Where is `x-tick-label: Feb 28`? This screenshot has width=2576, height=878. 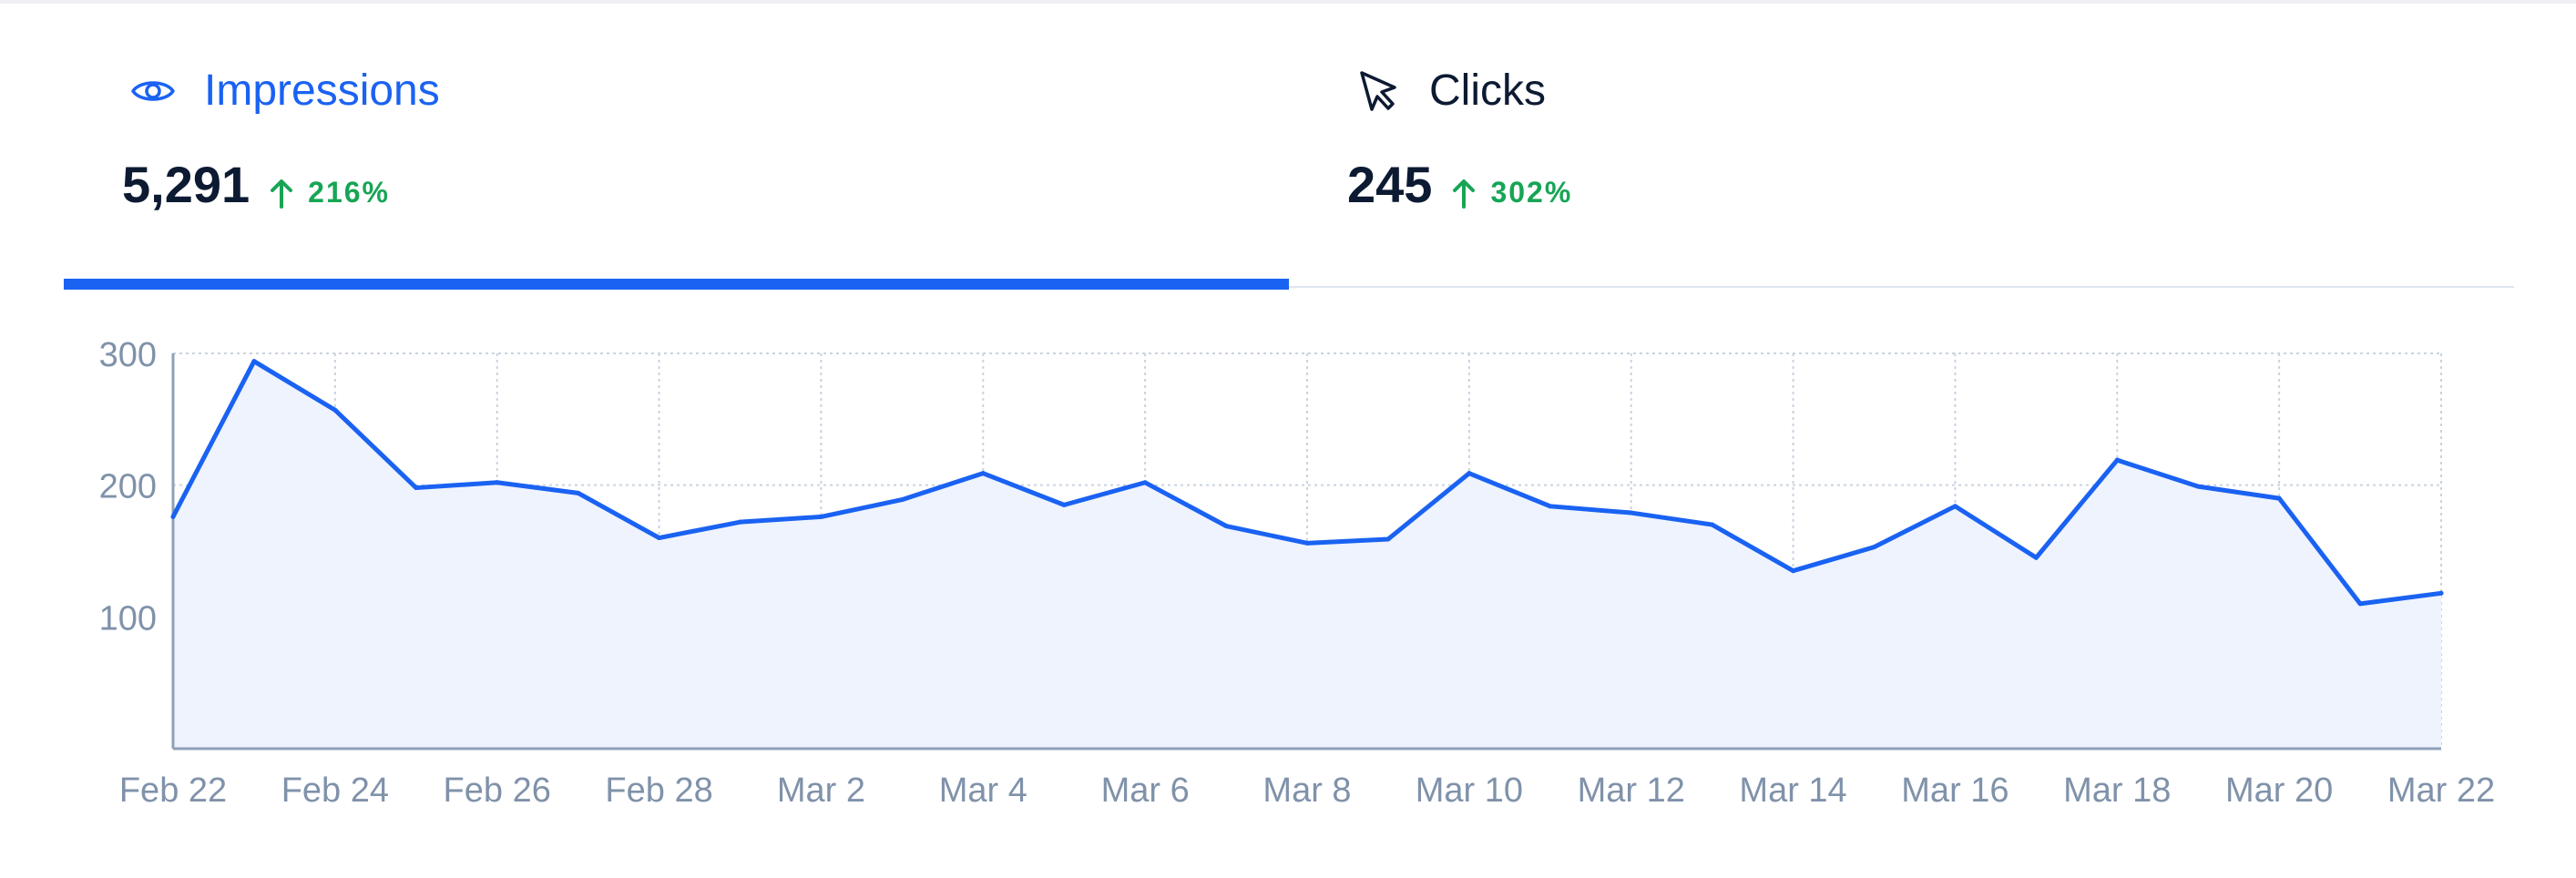
x-tick-label: Feb 28 is located at coordinates (658, 790).